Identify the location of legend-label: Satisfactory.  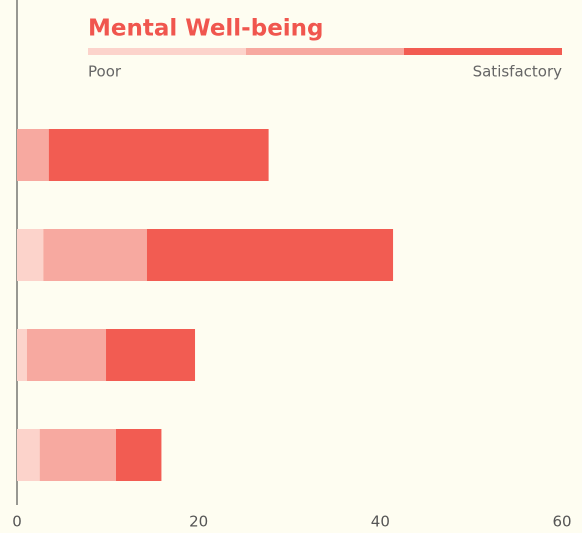
(518, 72).